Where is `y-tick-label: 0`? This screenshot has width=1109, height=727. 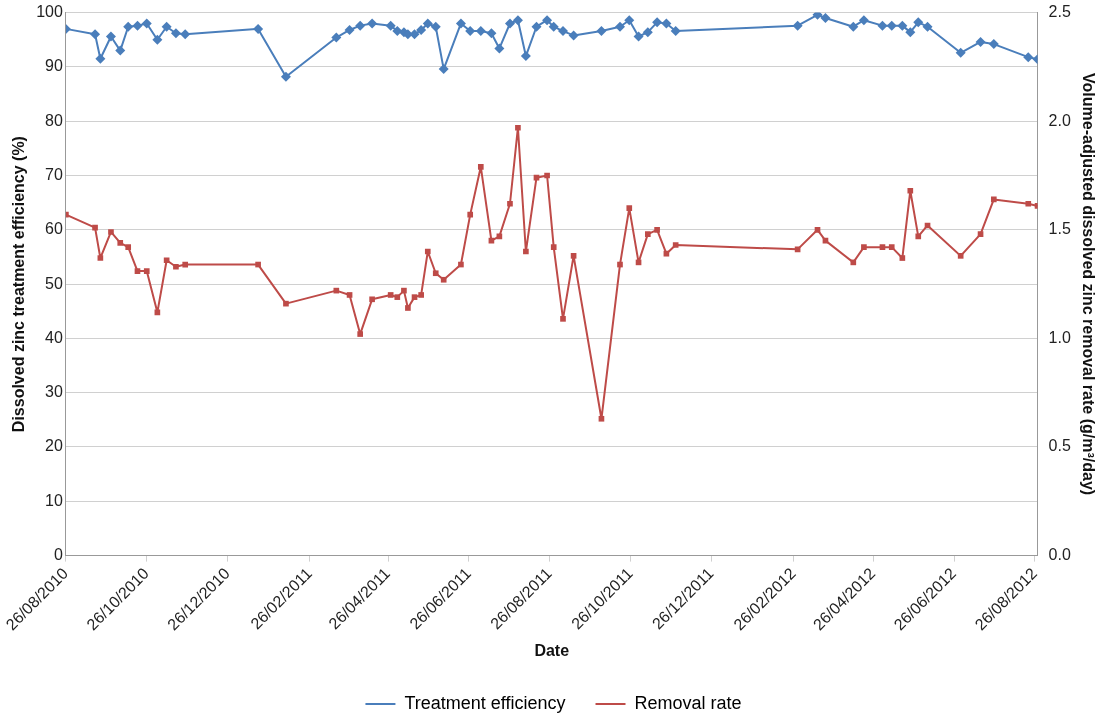
y-tick-label: 0 is located at coordinates (58, 555).